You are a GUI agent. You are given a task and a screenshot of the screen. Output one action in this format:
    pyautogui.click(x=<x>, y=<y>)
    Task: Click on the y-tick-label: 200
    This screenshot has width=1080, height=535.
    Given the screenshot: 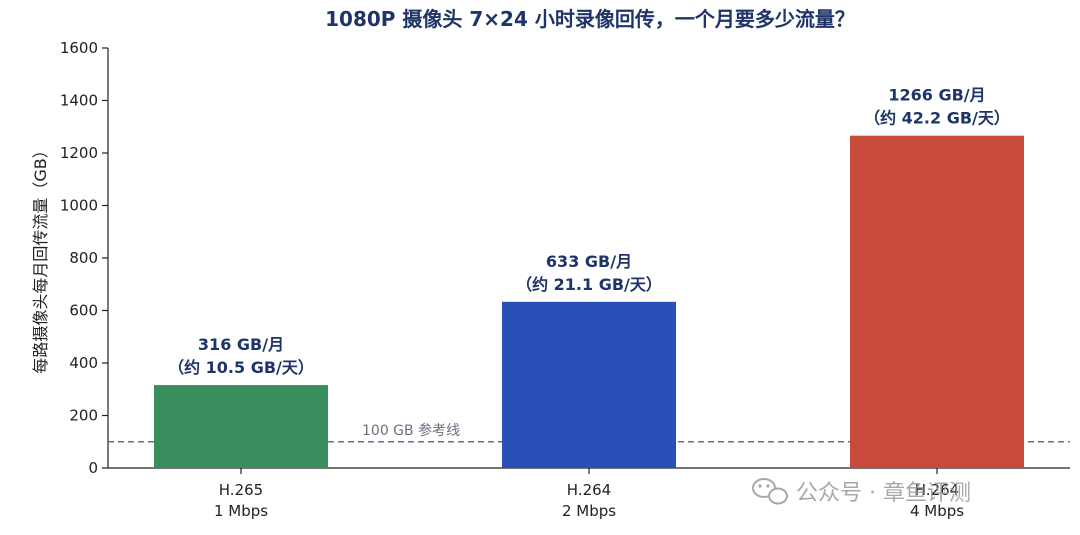 What is the action you would take?
    pyautogui.click(x=83, y=416)
    